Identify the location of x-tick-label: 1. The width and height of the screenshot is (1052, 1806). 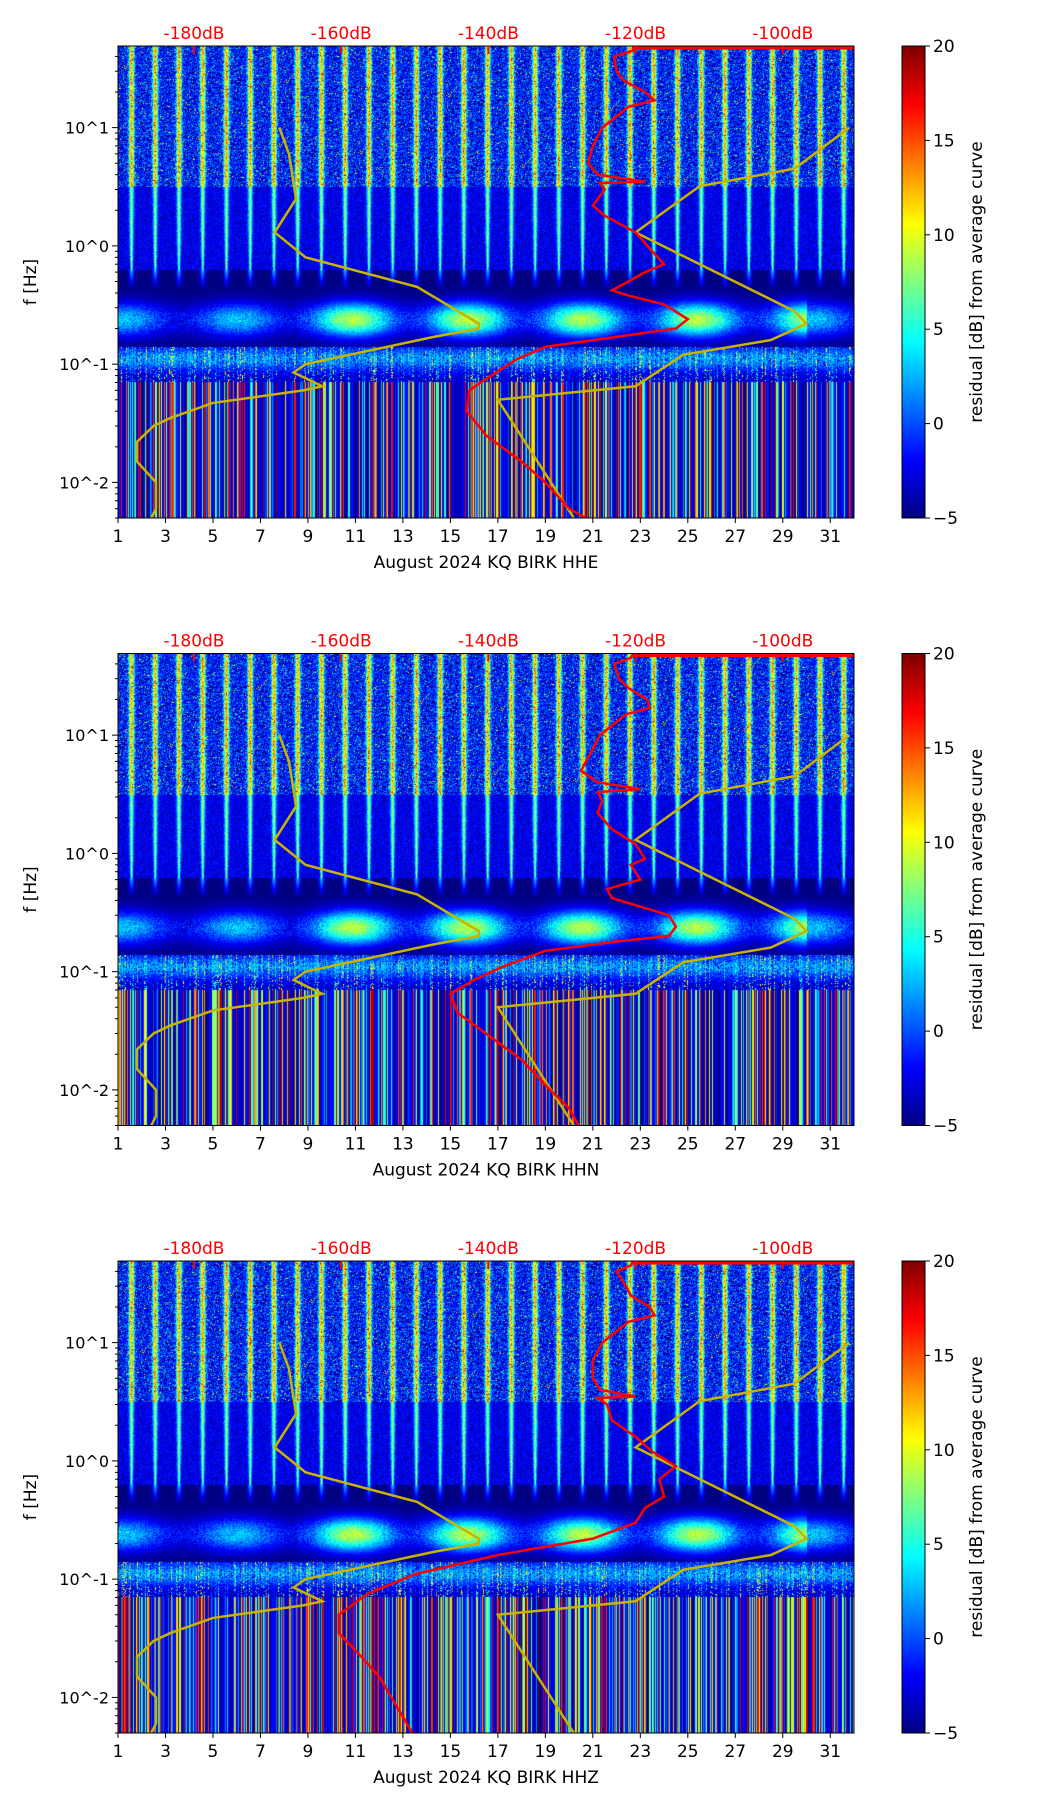
(118, 1752).